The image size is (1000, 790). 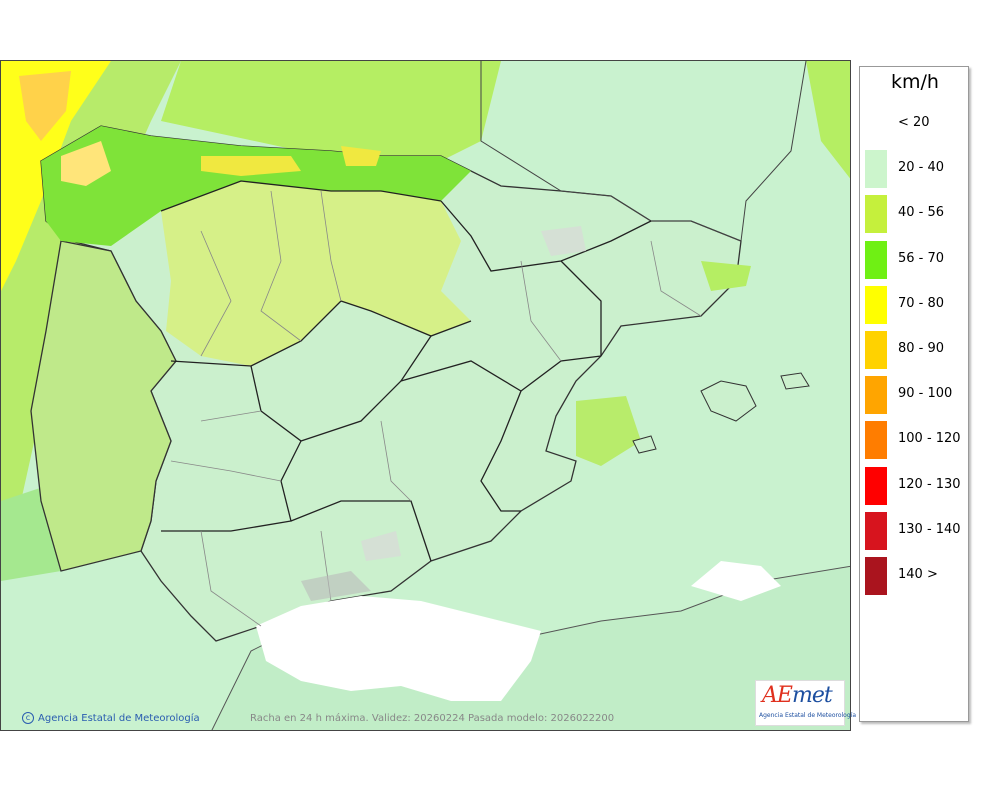 I want to click on legend-unit: km/h, so click(x=915, y=82).